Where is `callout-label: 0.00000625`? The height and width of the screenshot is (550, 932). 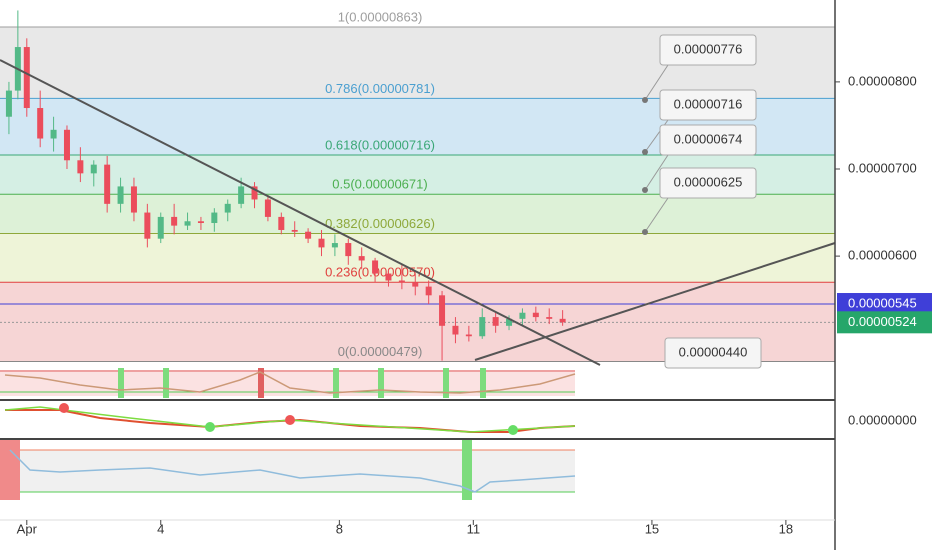
callout-label: 0.00000625 is located at coordinates (708, 181).